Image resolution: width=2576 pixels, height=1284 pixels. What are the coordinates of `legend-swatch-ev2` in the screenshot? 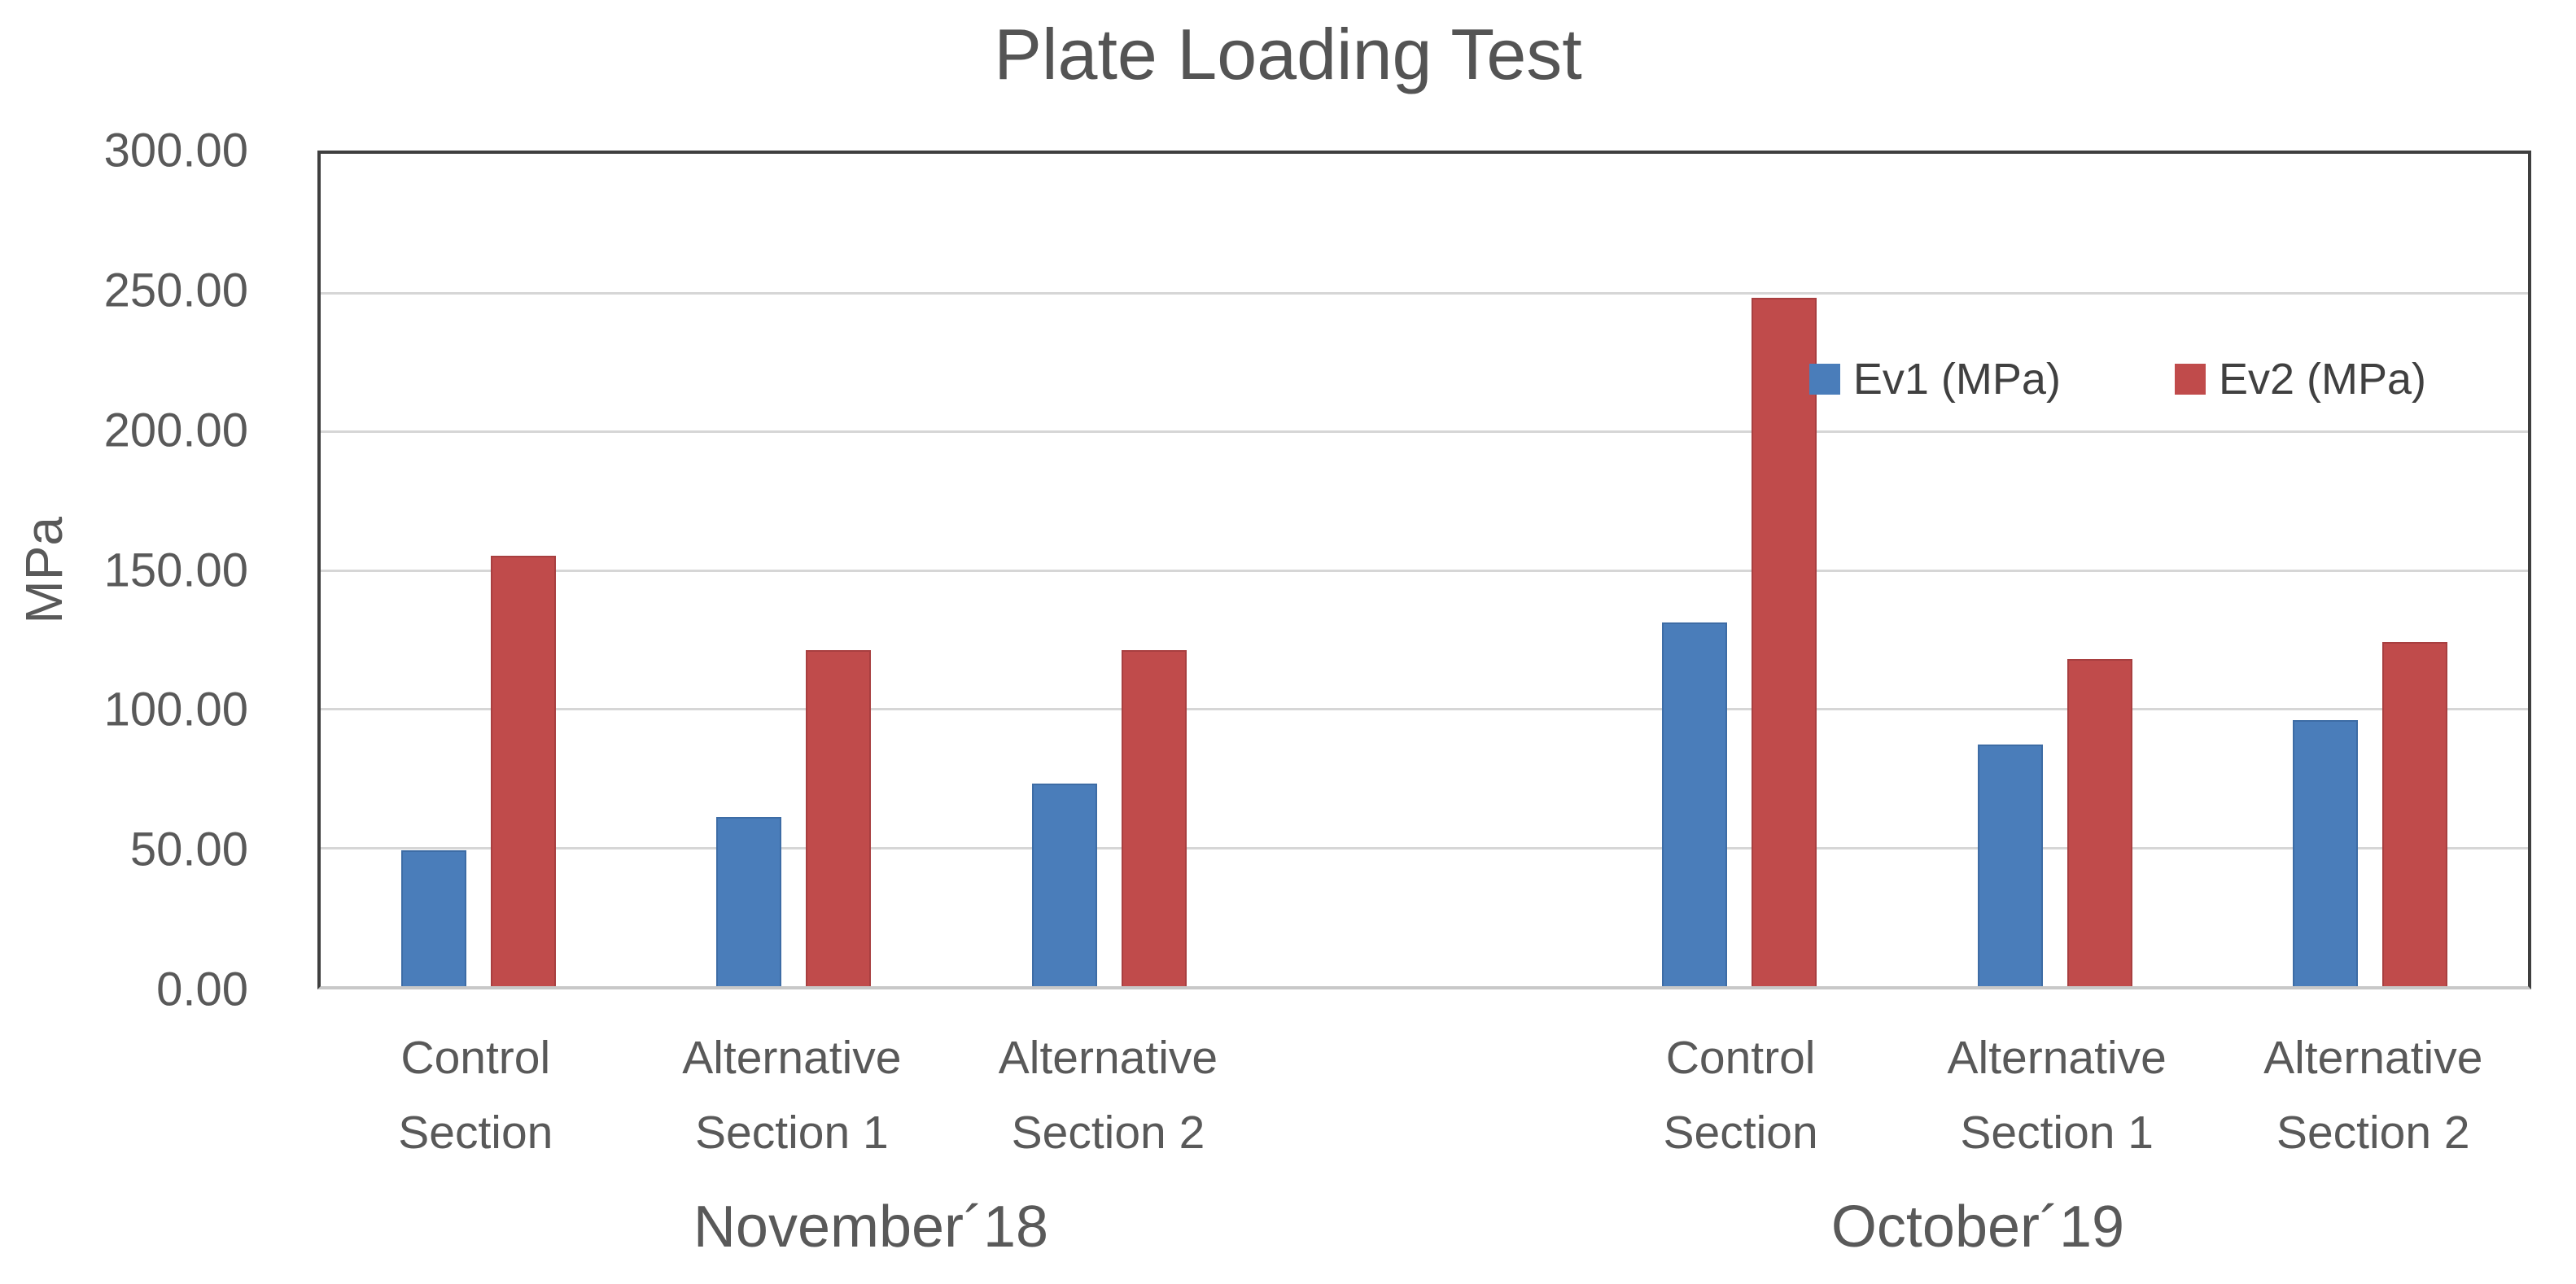 It's located at (2190, 379).